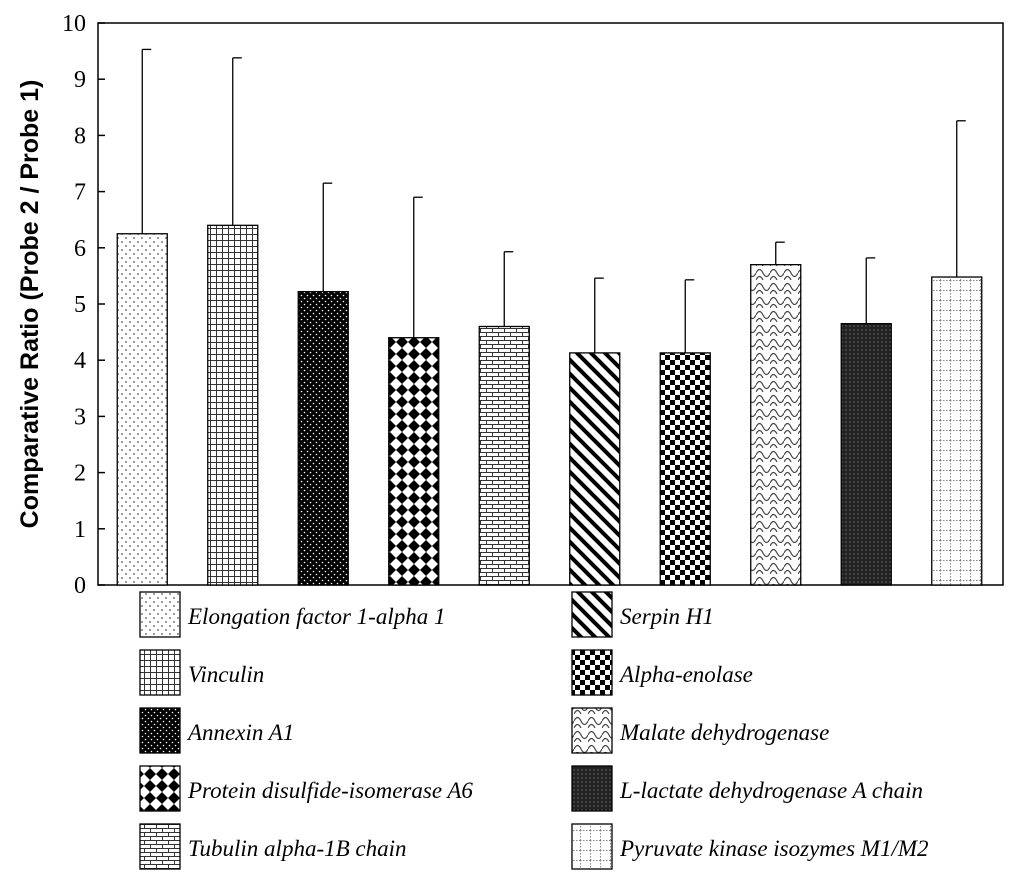  What do you see at coordinates (80, 249) in the screenshot?
I see `y-tick-label: 6` at bounding box center [80, 249].